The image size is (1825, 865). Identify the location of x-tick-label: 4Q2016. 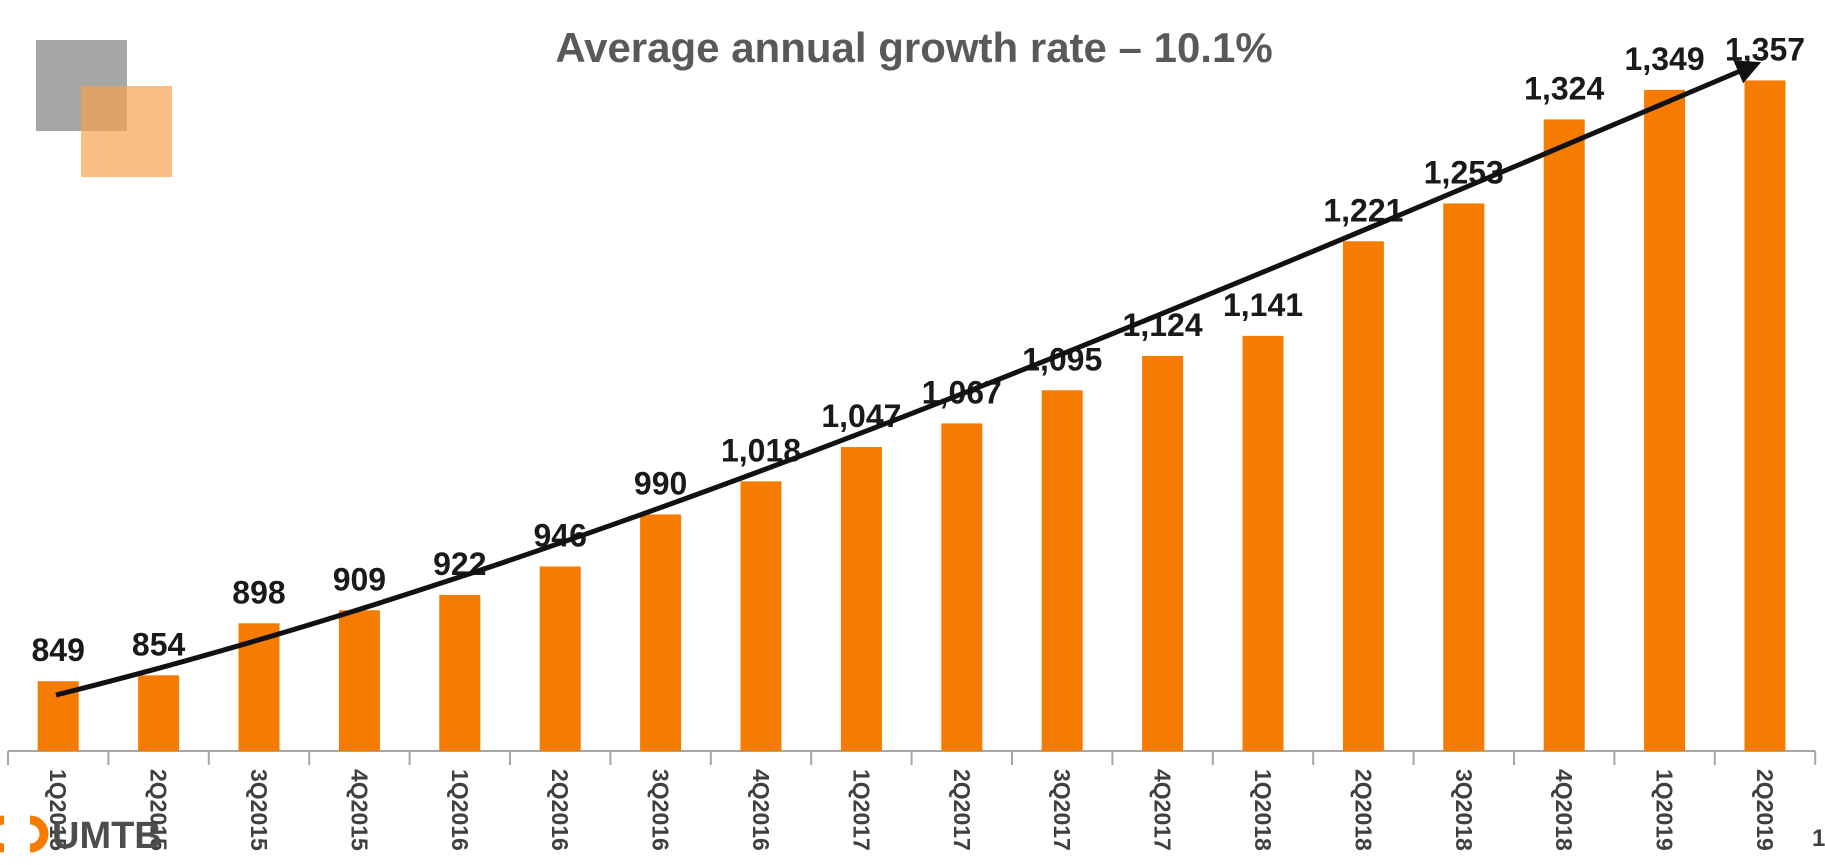
(761, 810).